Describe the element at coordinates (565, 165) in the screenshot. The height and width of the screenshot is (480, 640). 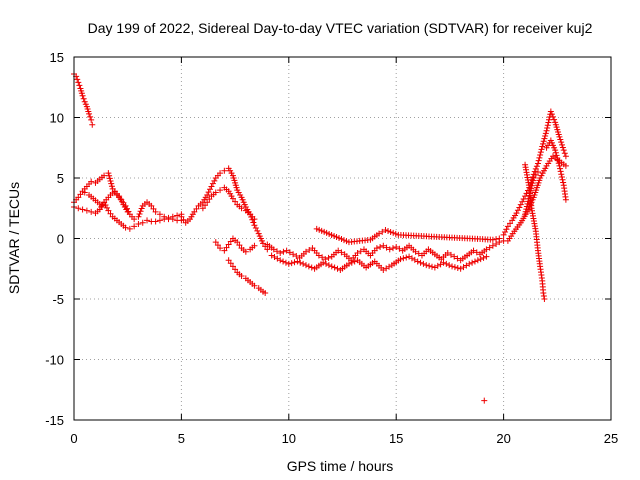
I see `data-point-evening-rise-lower` at that location.